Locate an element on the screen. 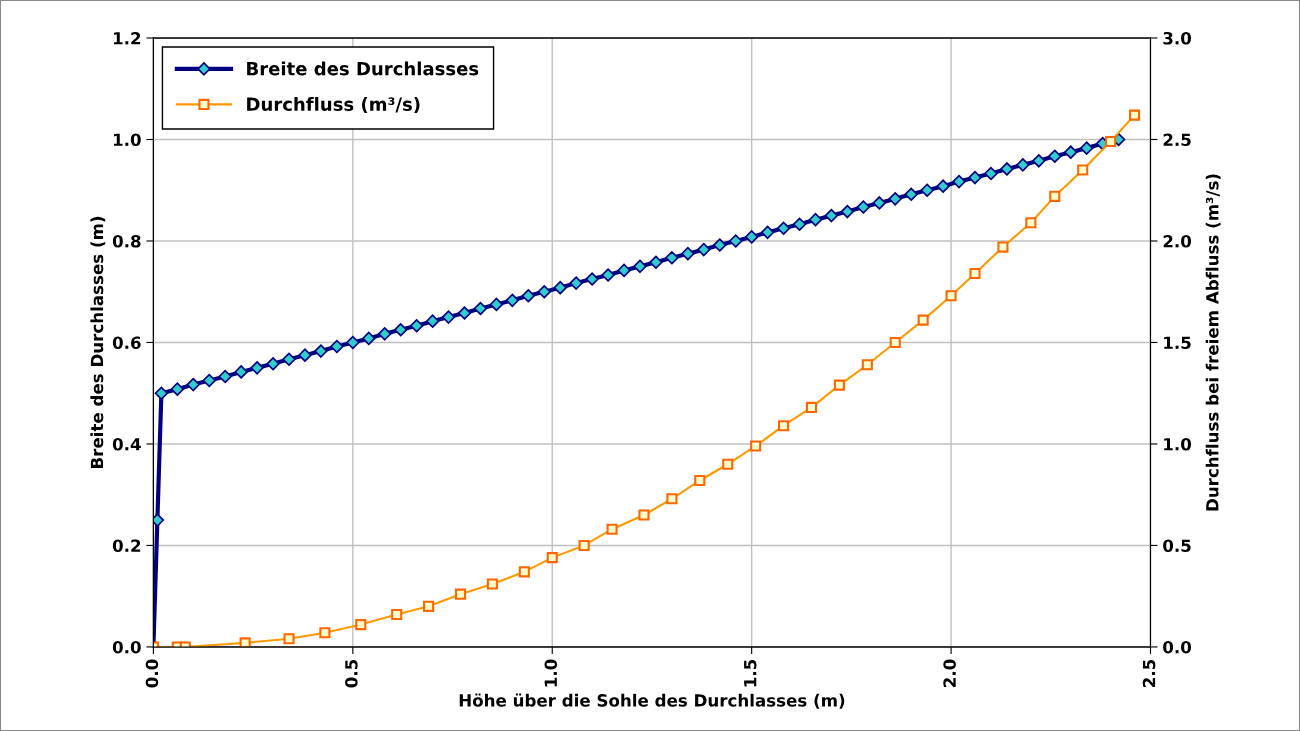  y2-tick-label: 2.5 is located at coordinates (1177, 140).